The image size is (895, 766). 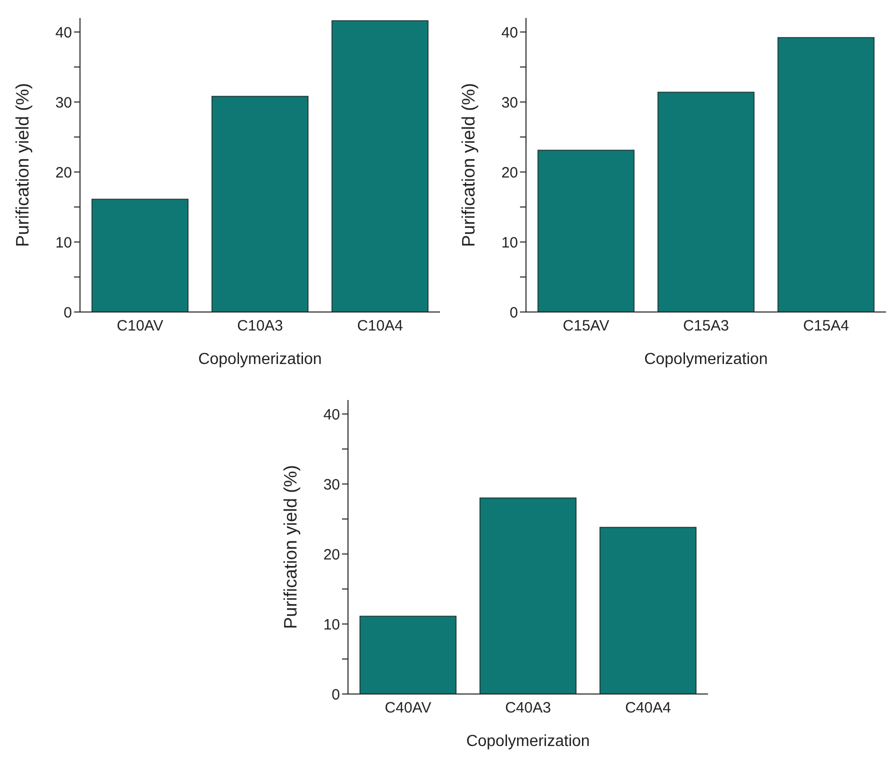 What do you see at coordinates (408, 708) in the screenshot?
I see `x-tick-label: C40AV` at bounding box center [408, 708].